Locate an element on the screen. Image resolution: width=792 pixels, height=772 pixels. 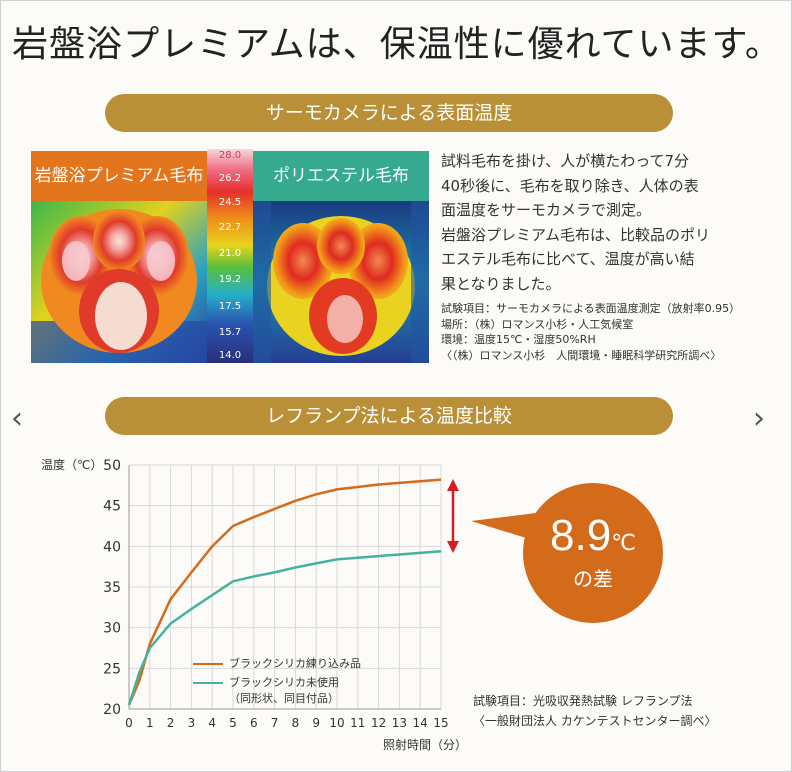
legend-item-silica: ブラックシリカ練り込み品 is located at coordinates (277, 663).